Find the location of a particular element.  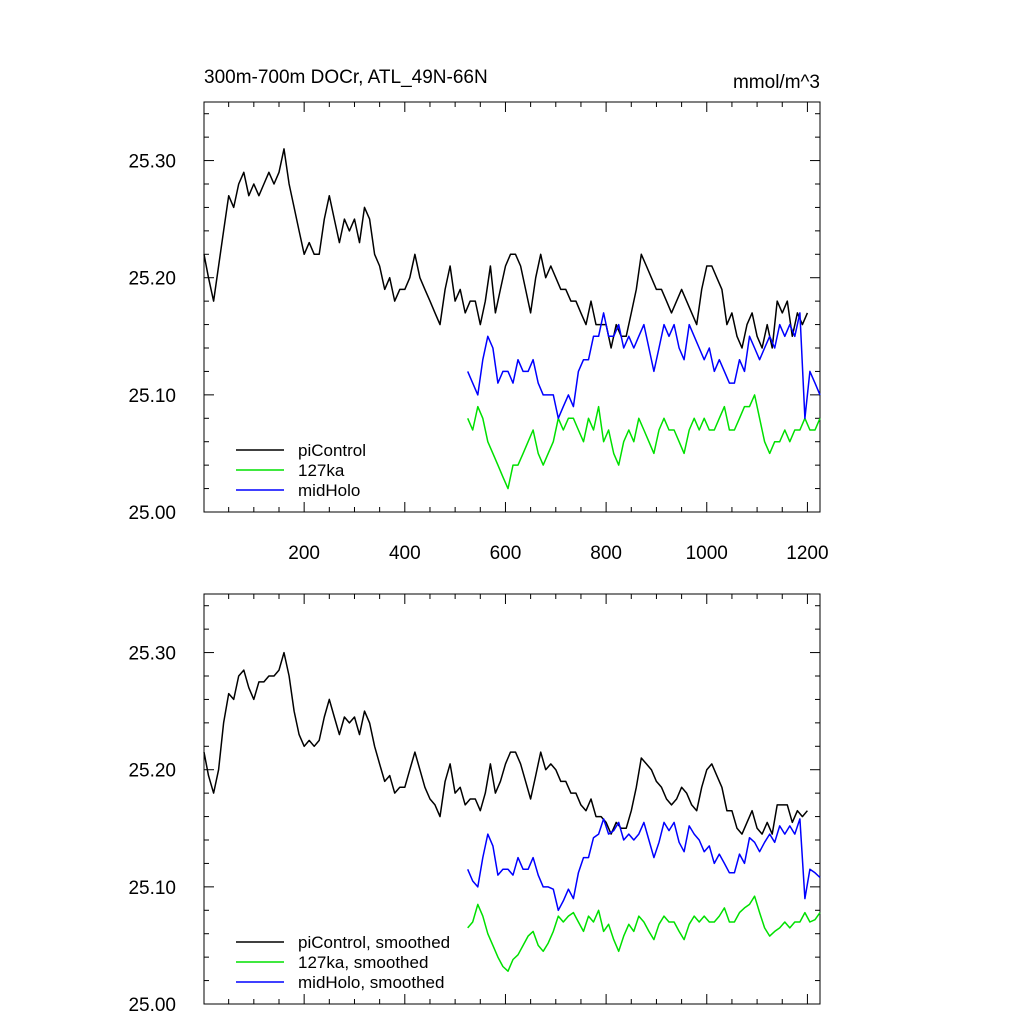

x-tick-label: 200 is located at coordinates (304, 553).